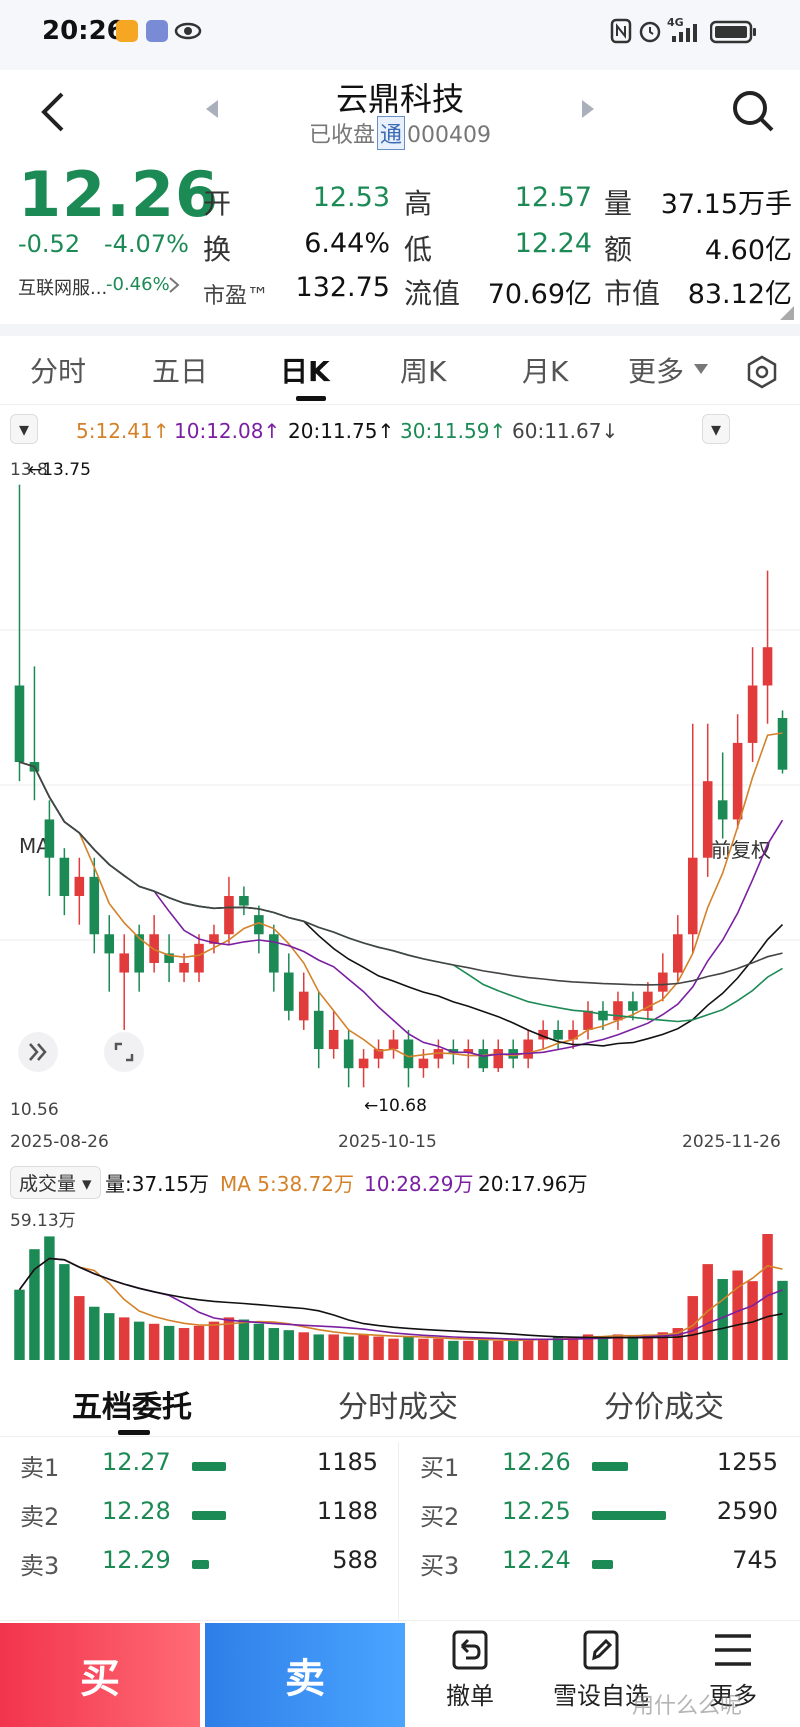 The image size is (800, 1727). I want to click on buy-button: 买, so click(100, 1675).